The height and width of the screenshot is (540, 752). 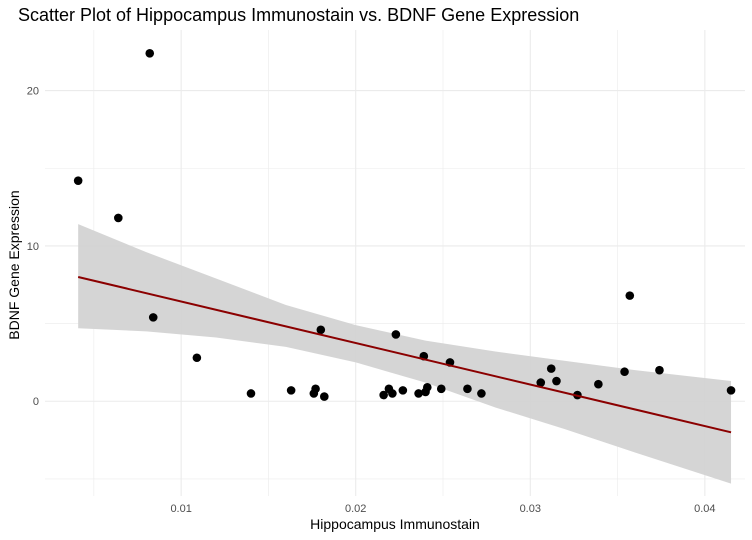 What do you see at coordinates (704, 509) in the screenshot?
I see `x-tick-label: 0.04` at bounding box center [704, 509].